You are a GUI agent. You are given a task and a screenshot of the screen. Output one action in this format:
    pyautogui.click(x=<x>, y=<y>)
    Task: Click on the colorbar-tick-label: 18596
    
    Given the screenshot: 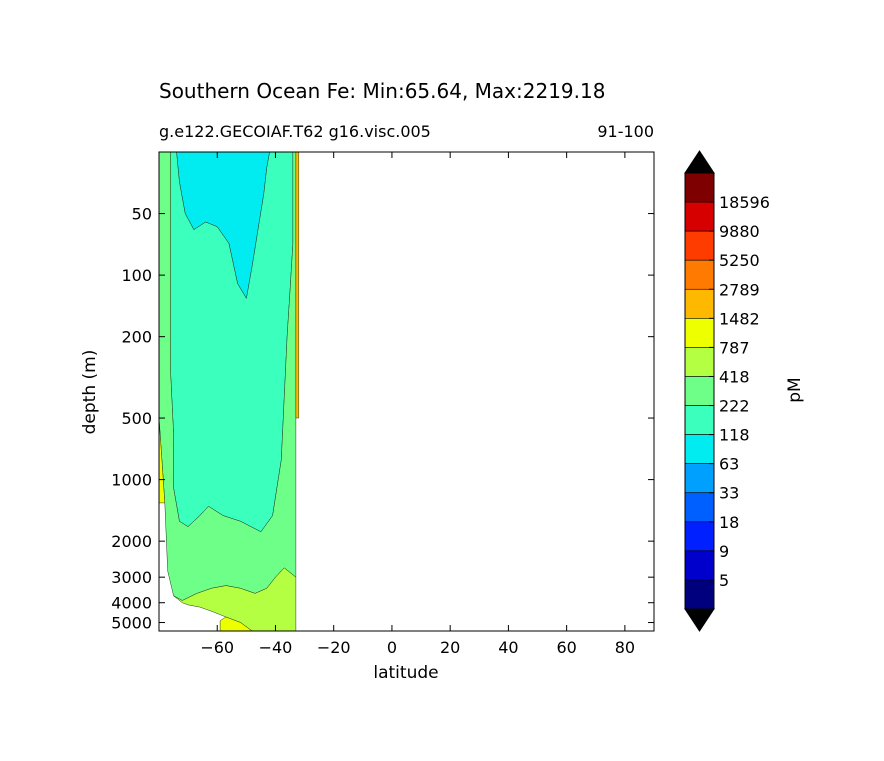 What is the action you would take?
    pyautogui.click(x=744, y=202)
    